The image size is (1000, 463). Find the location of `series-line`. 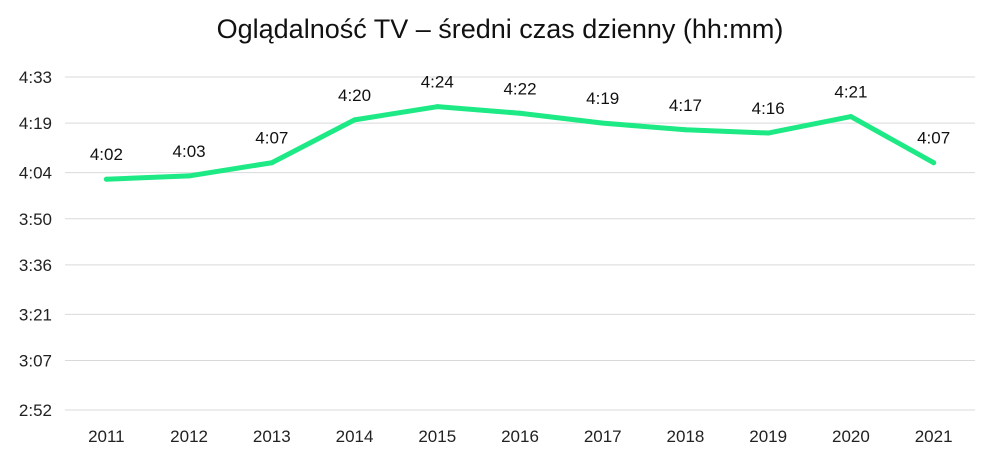

series-line is located at coordinates (520, 143).